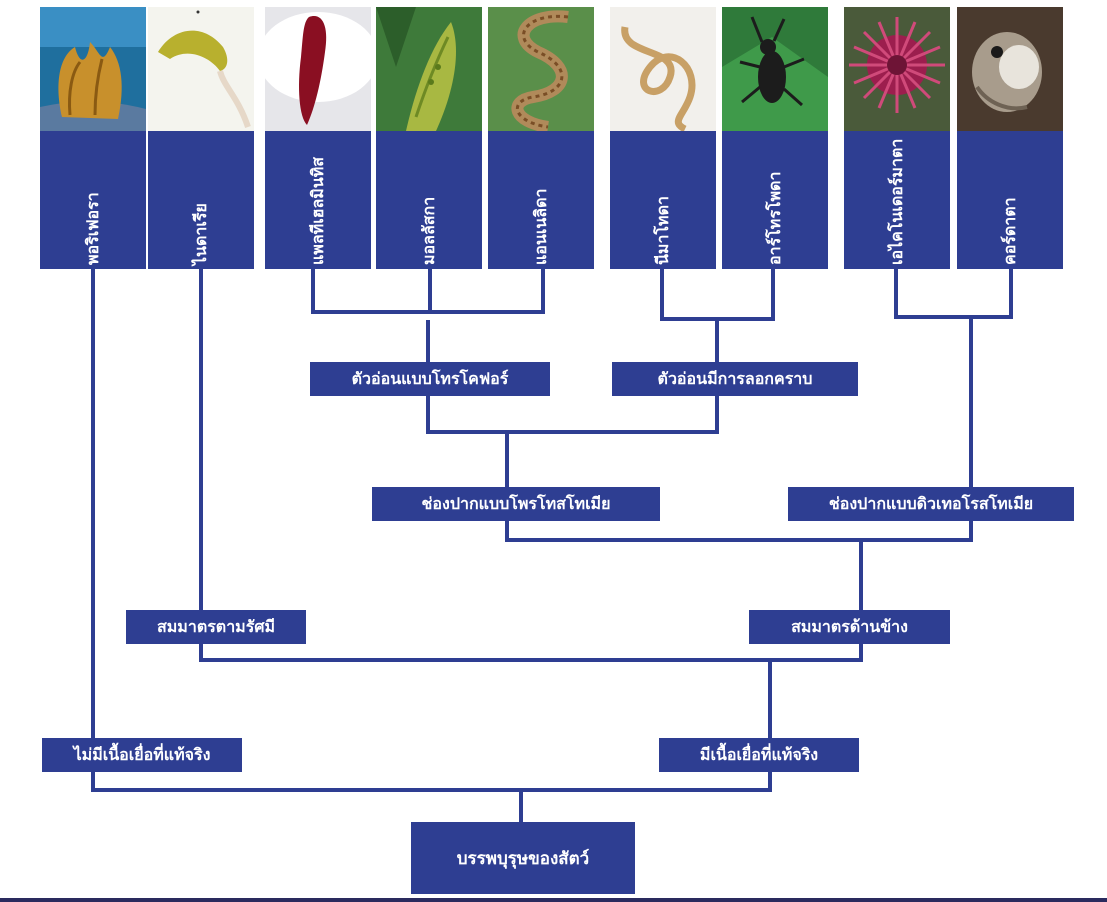 The height and width of the screenshot is (902, 1107). I want to click on taxon-mollusca: มอลลัสกา, so click(429, 138).